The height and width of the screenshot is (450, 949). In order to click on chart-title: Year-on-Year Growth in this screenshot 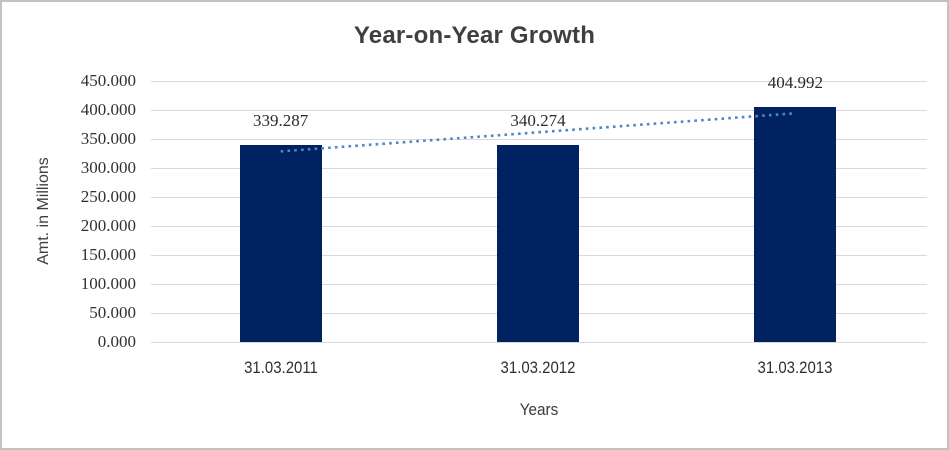, I will do `click(474, 35)`.